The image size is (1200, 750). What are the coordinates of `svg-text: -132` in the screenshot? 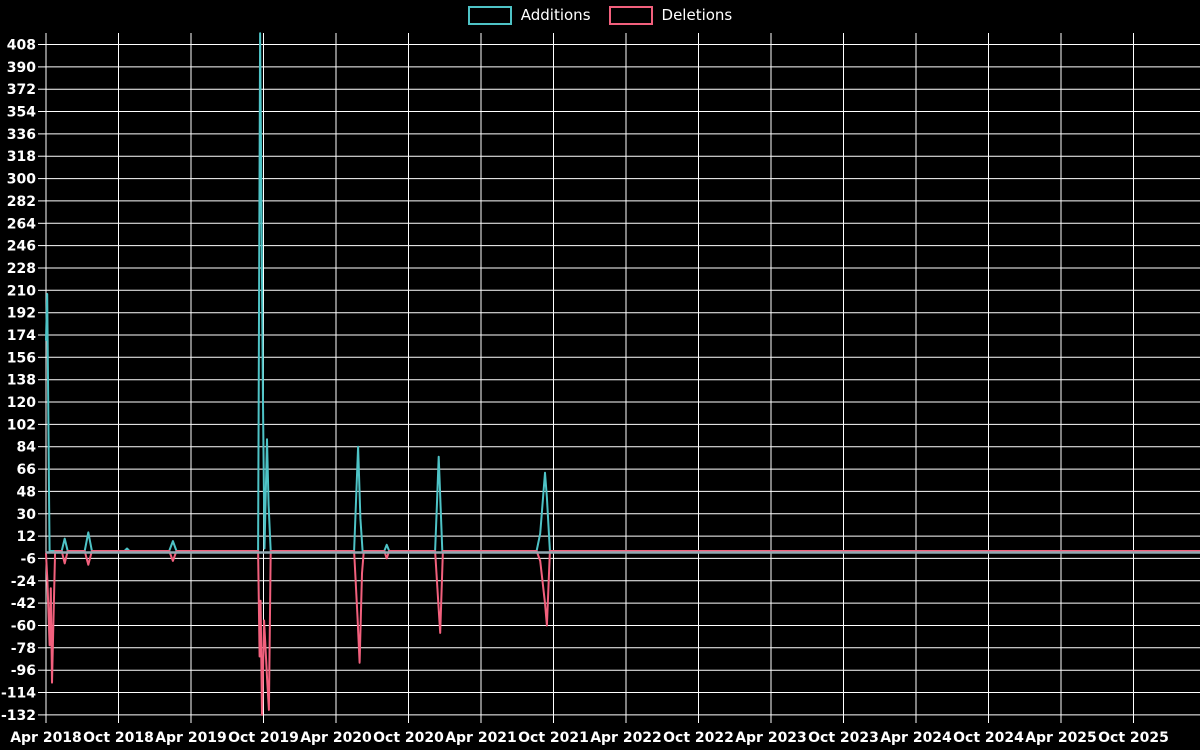 It's located at (18, 716).